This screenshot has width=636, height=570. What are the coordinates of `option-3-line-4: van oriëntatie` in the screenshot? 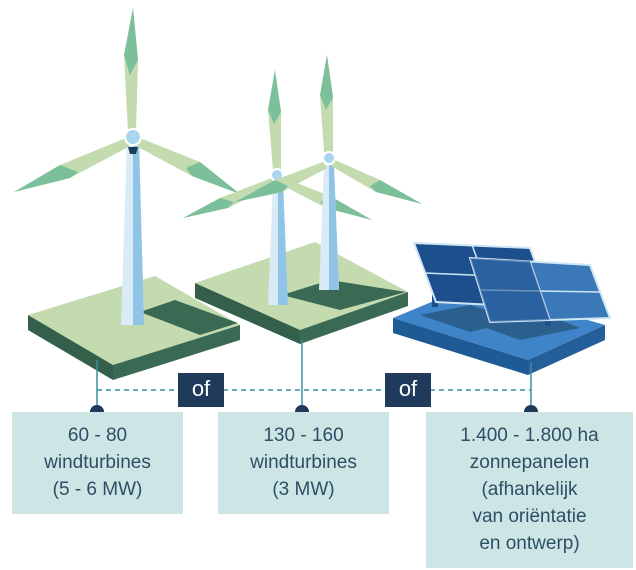 It's located at (529, 516).